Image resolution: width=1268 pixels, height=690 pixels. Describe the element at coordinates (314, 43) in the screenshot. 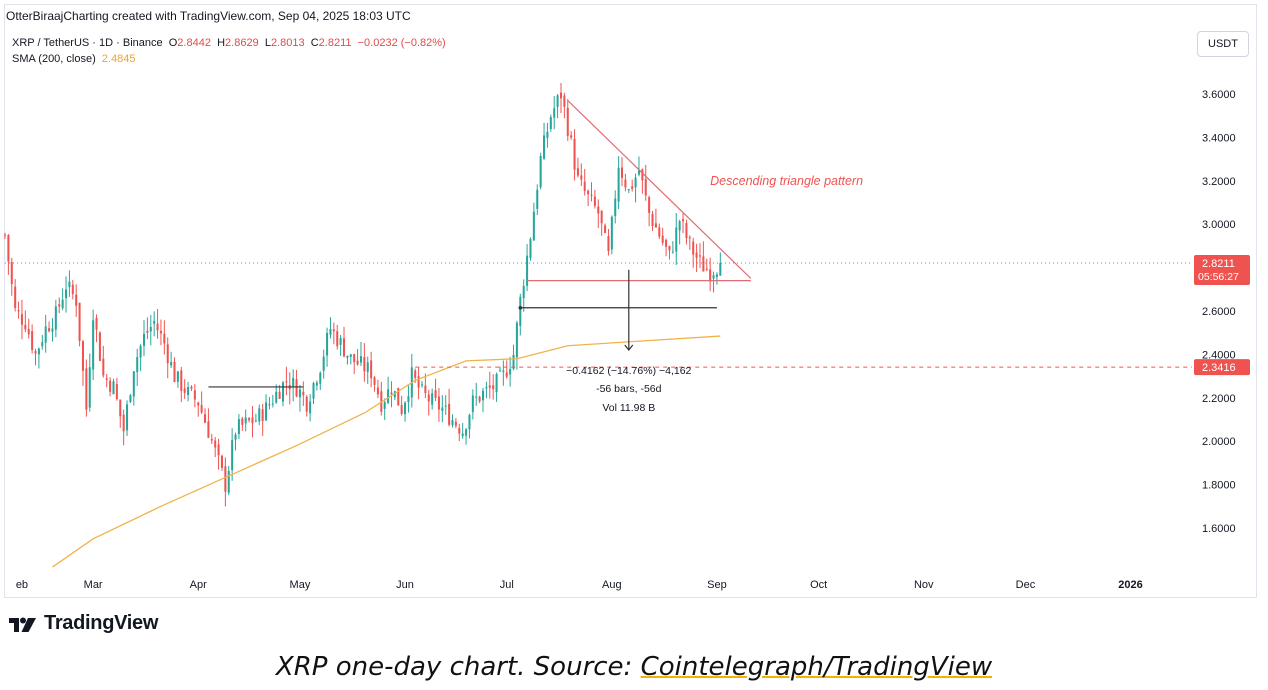

I see `close-label: C` at that location.